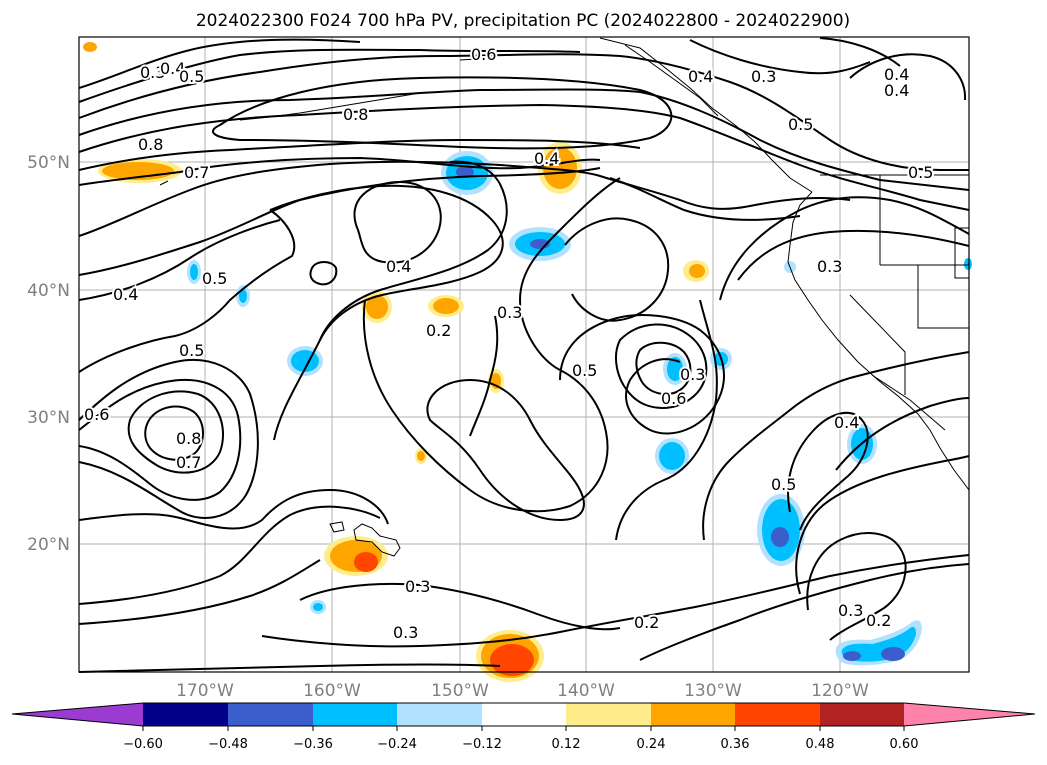  Describe the element at coordinates (48, 418) in the screenshot. I see `lat-tick-label: 30°N` at that location.